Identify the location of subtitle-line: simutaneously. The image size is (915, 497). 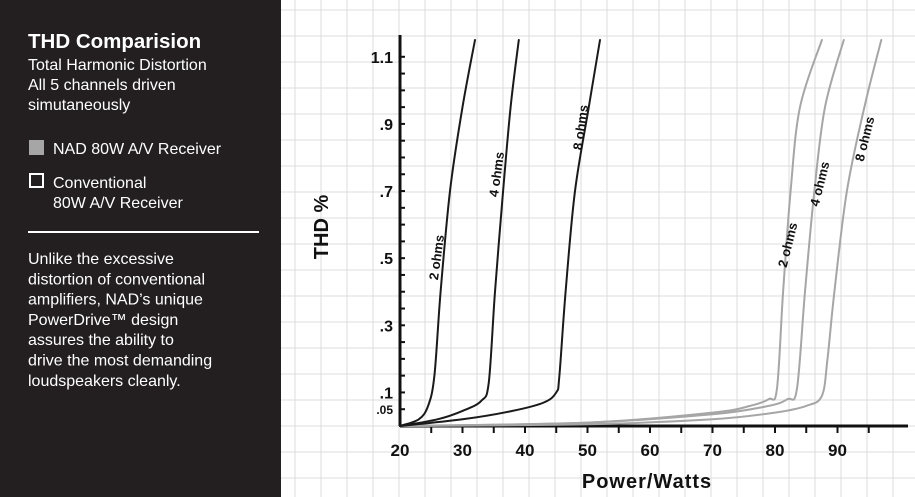
(79, 105).